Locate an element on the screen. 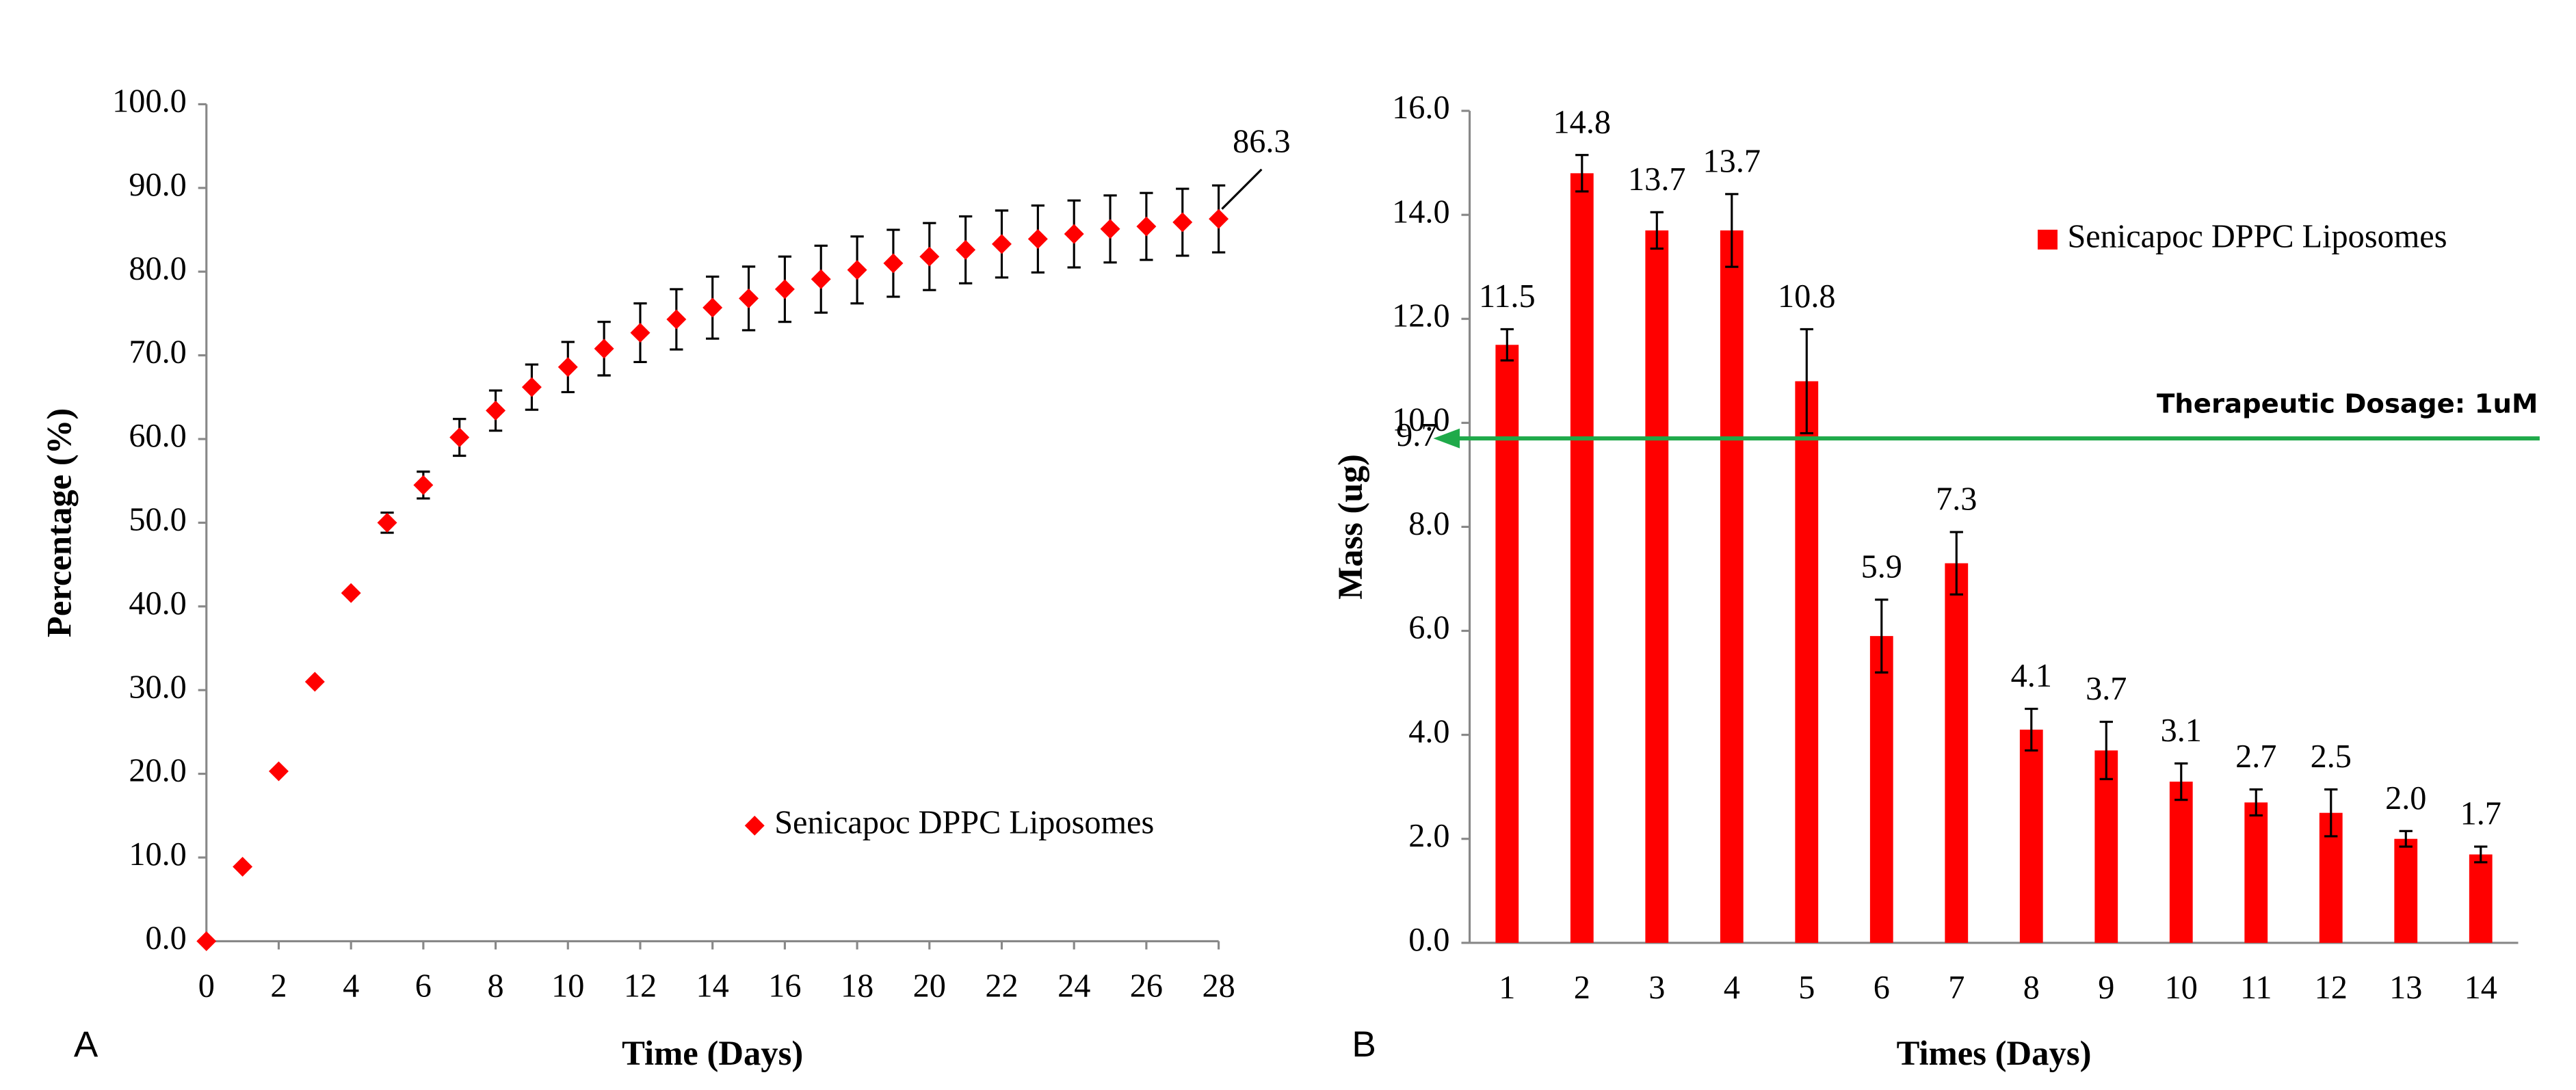 The width and height of the screenshot is (2576, 1090). panel-label: A is located at coordinates (86, 1044).